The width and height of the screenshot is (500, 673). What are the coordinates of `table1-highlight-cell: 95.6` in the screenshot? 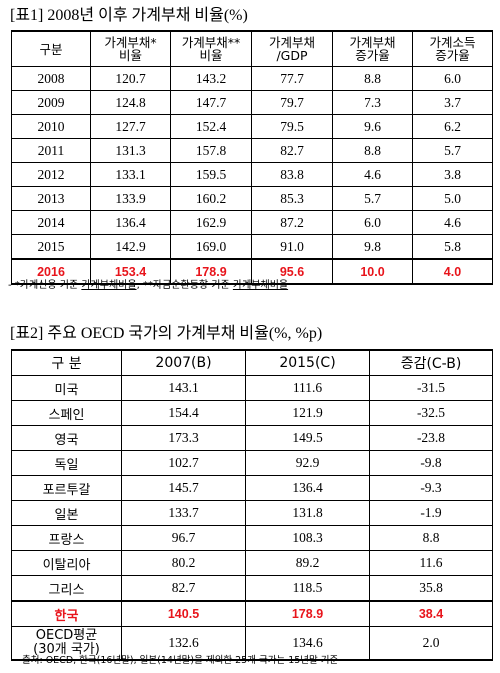 It's located at (292, 271).